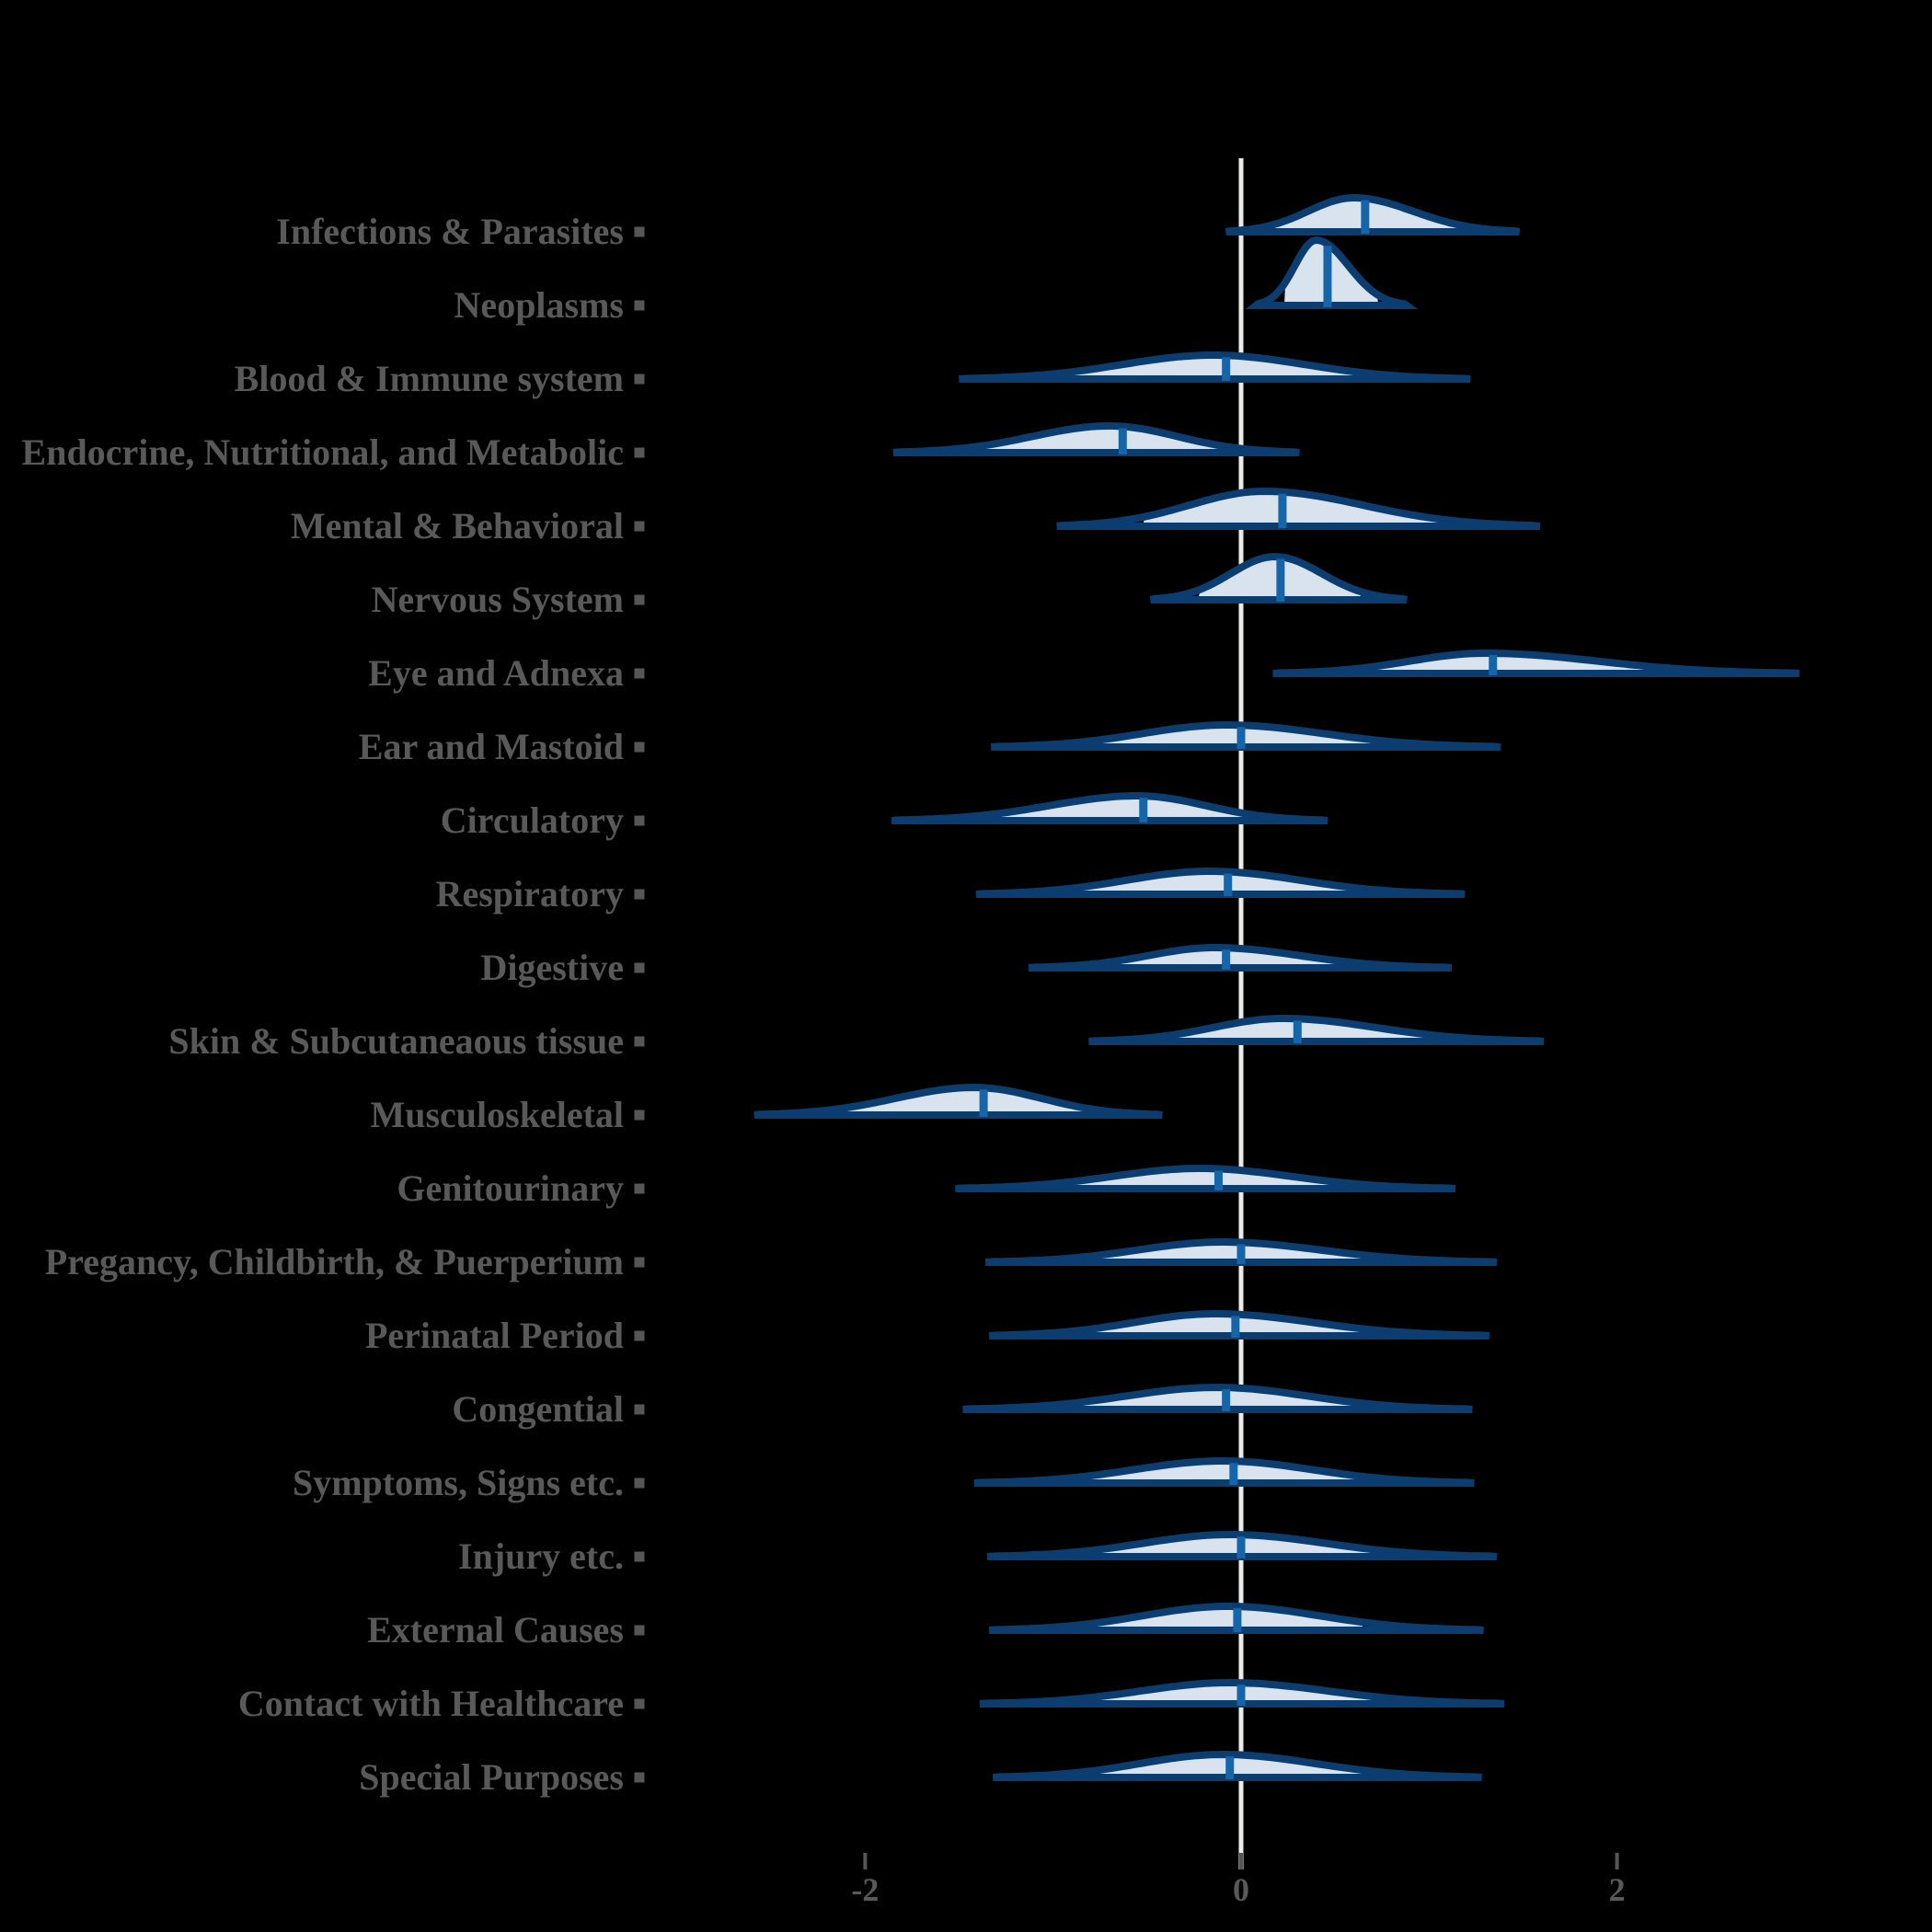 The height and width of the screenshot is (1932, 1932). I want to click on category-label: Nervous System, so click(498, 599).